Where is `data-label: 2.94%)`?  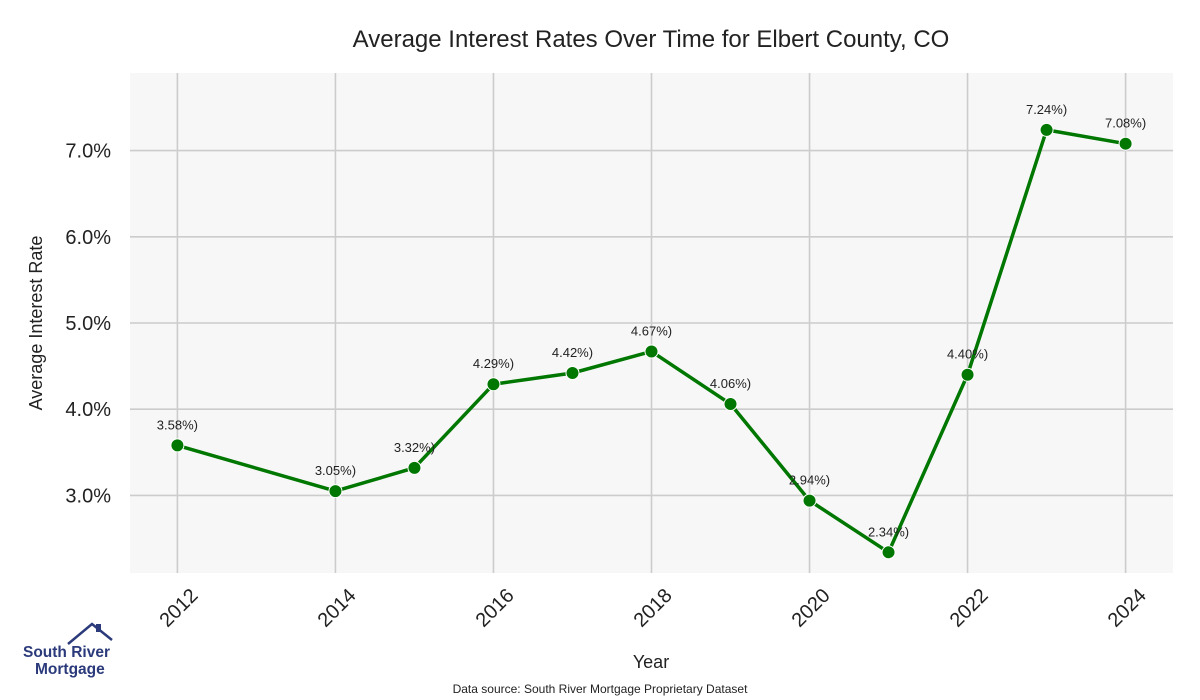 data-label: 2.94%) is located at coordinates (809, 480).